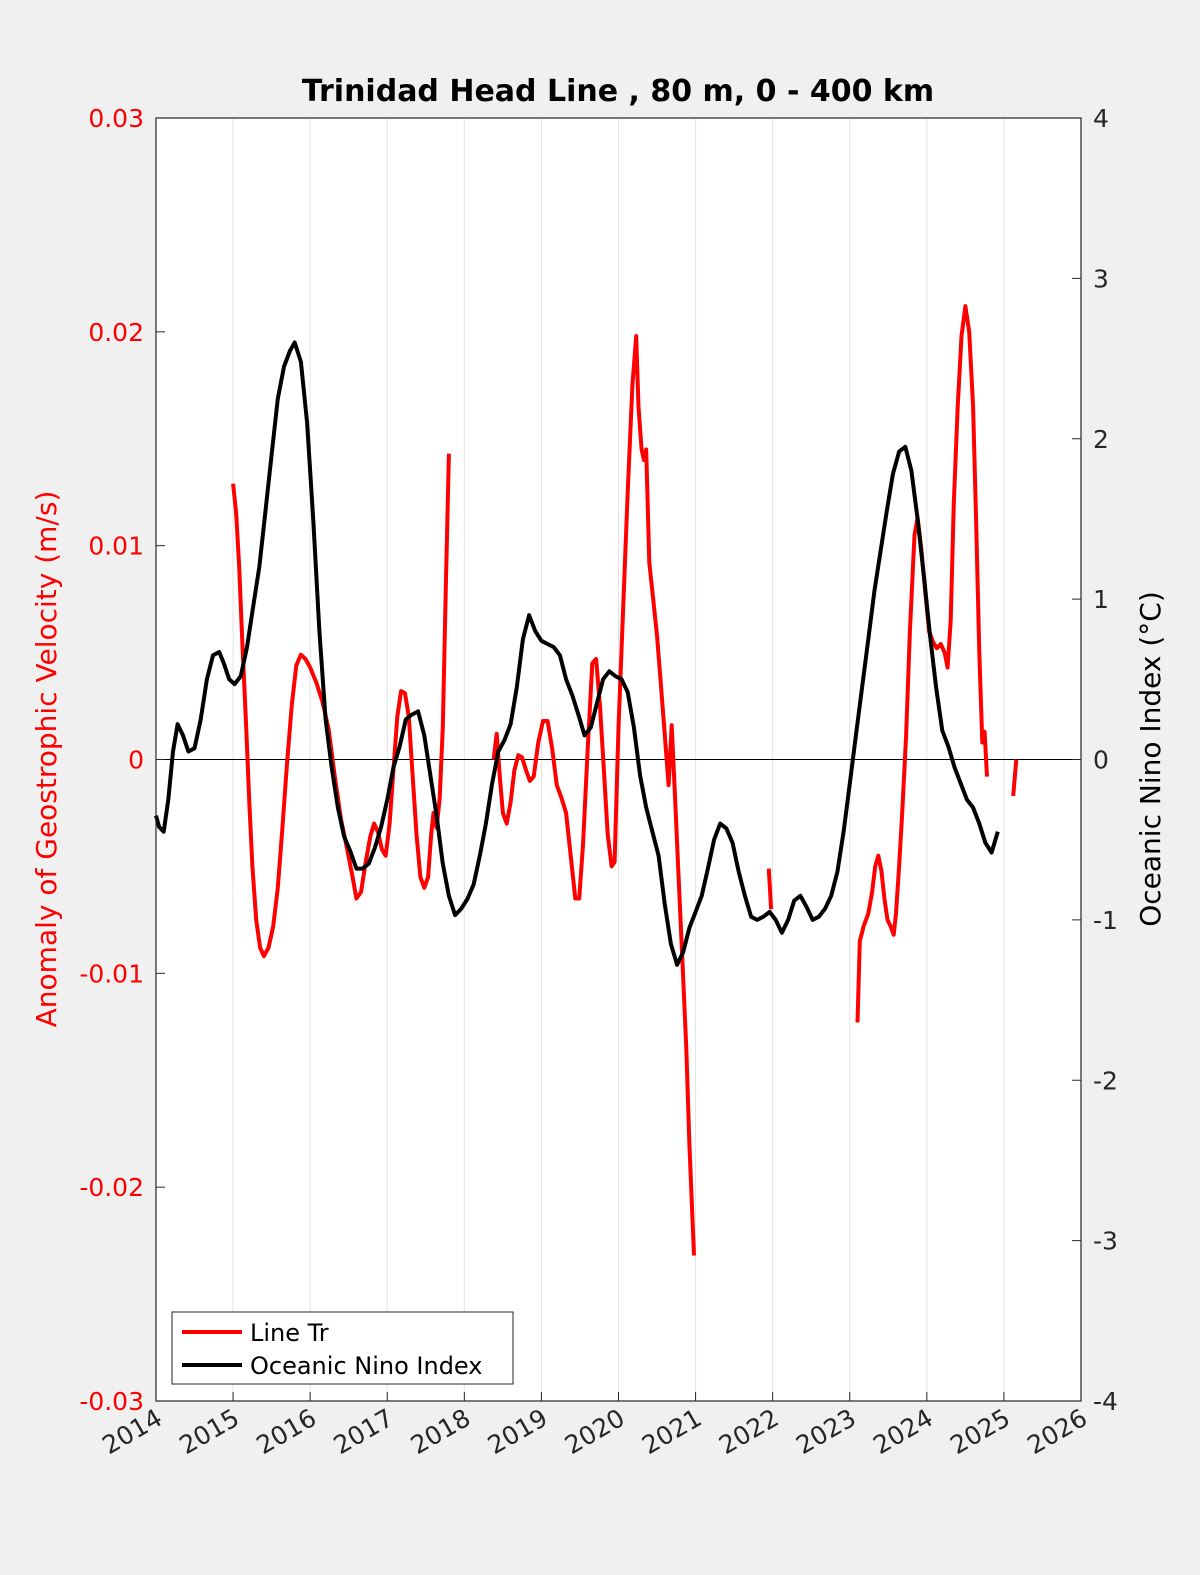  What do you see at coordinates (1101, 439) in the screenshot?
I see `right-tick-label-2: 2` at bounding box center [1101, 439].